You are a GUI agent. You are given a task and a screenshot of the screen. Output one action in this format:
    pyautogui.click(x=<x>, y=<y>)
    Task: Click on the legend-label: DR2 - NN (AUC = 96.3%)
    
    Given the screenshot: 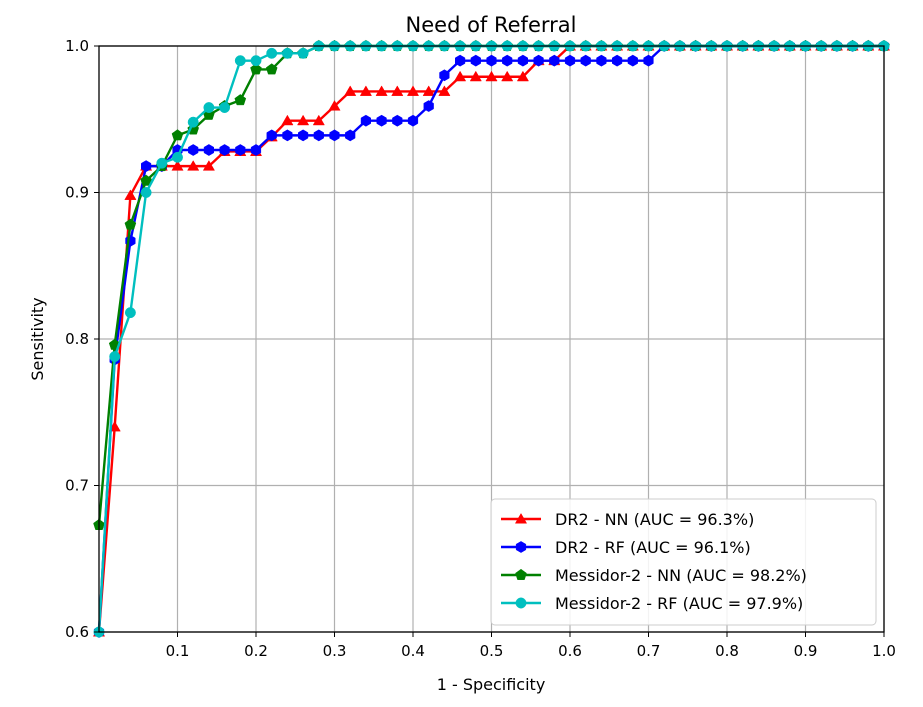 What is the action you would take?
    pyautogui.click(x=654, y=519)
    